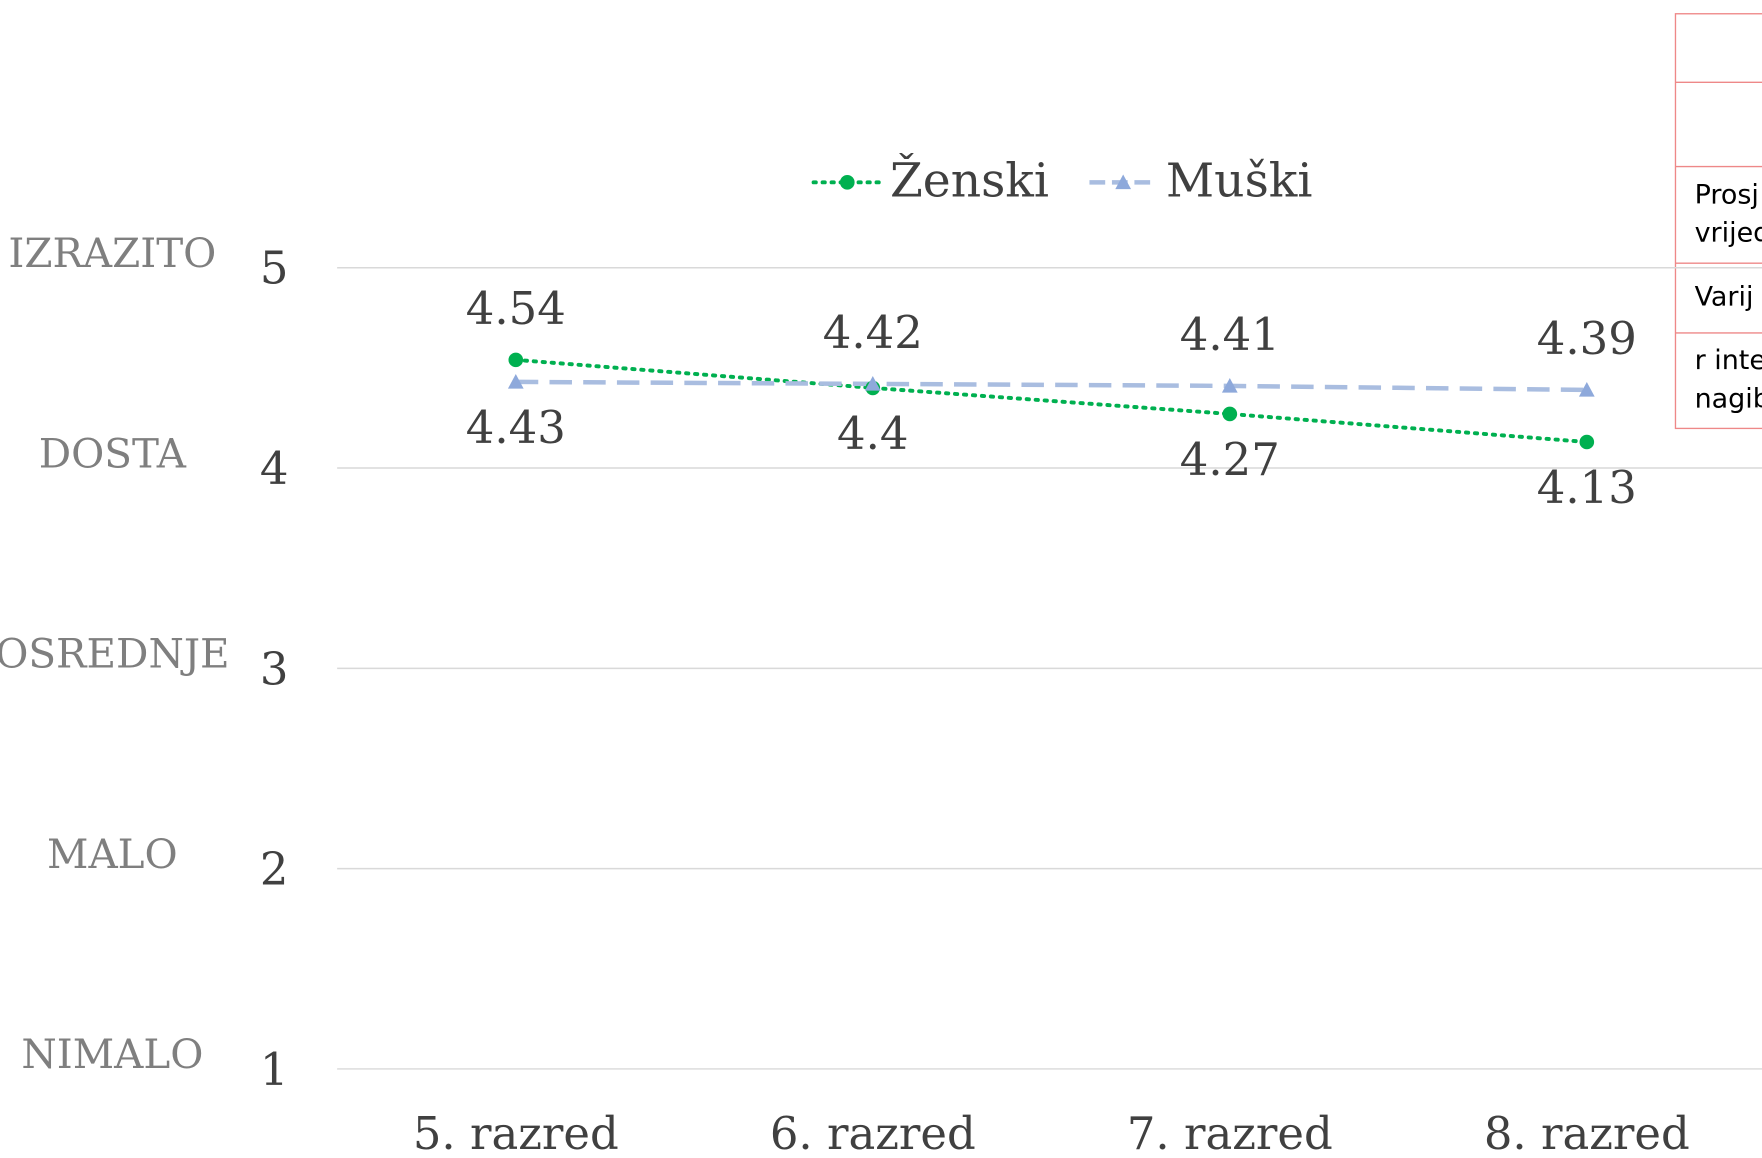  Describe the element at coordinates (516, 427) in the screenshot. I see `data-label: 4.43` at that location.